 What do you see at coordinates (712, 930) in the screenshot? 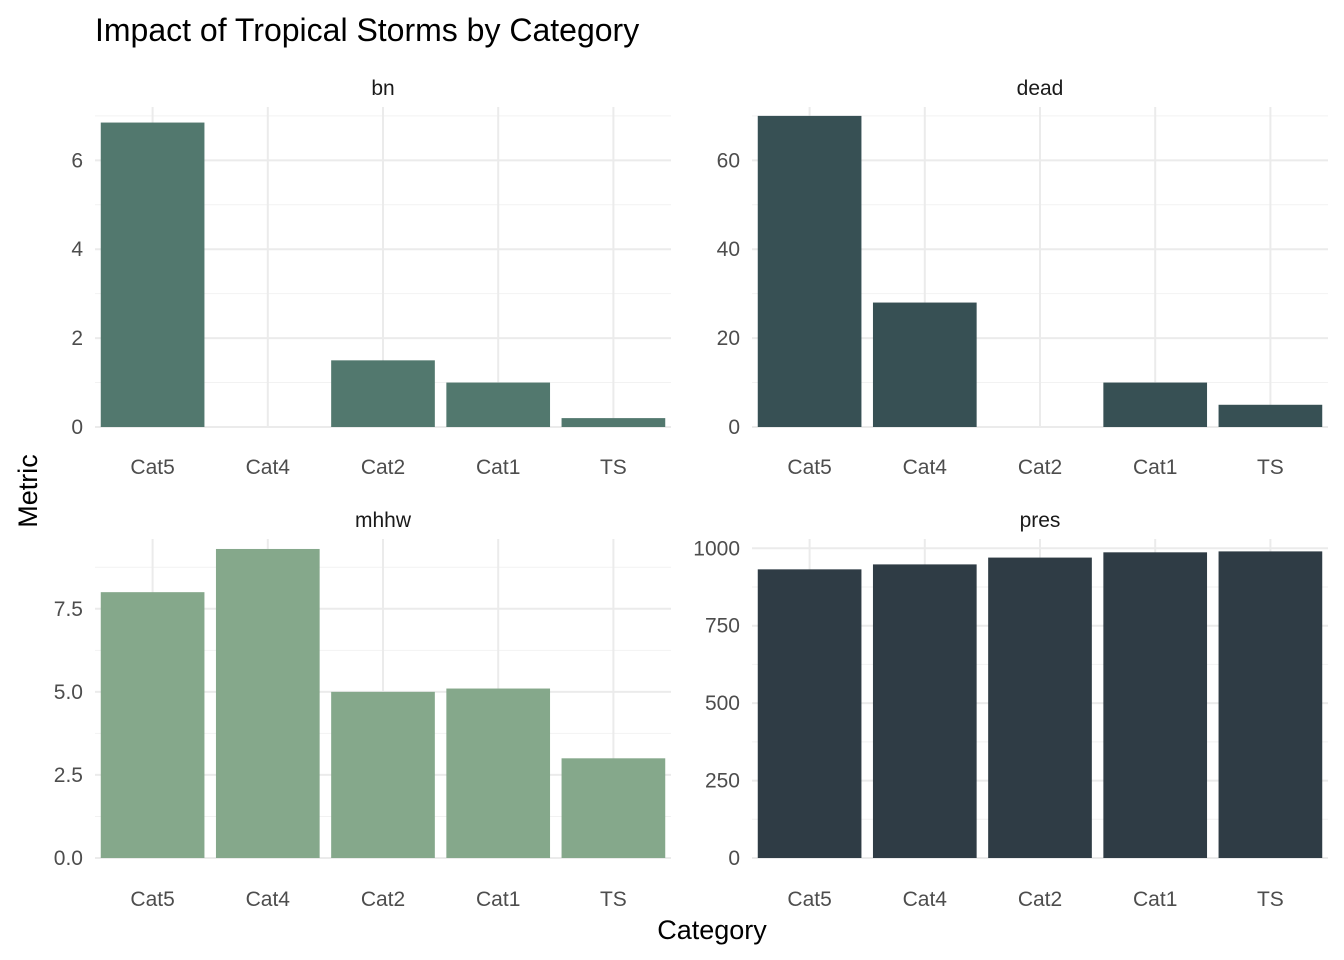
I see `x-axis-title: Category` at bounding box center [712, 930].